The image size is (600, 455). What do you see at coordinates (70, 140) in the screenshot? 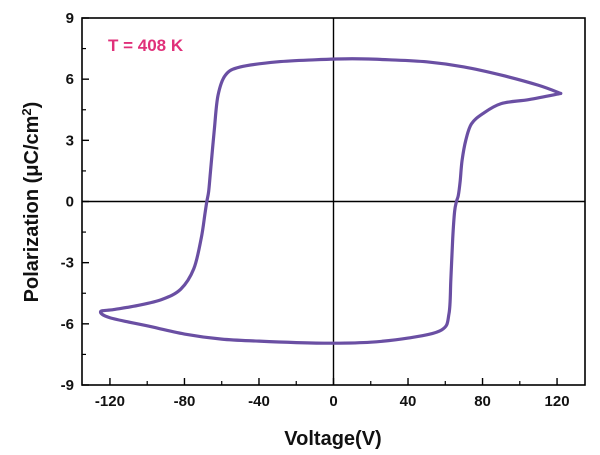
I see `y-tick-label: 3` at bounding box center [70, 140].